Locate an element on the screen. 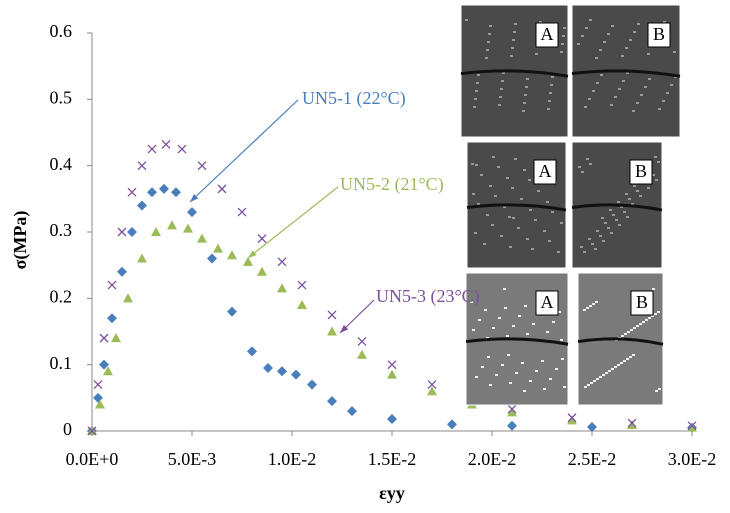 The height and width of the screenshot is (513, 730). arrow-head is located at coordinates (252, 254).